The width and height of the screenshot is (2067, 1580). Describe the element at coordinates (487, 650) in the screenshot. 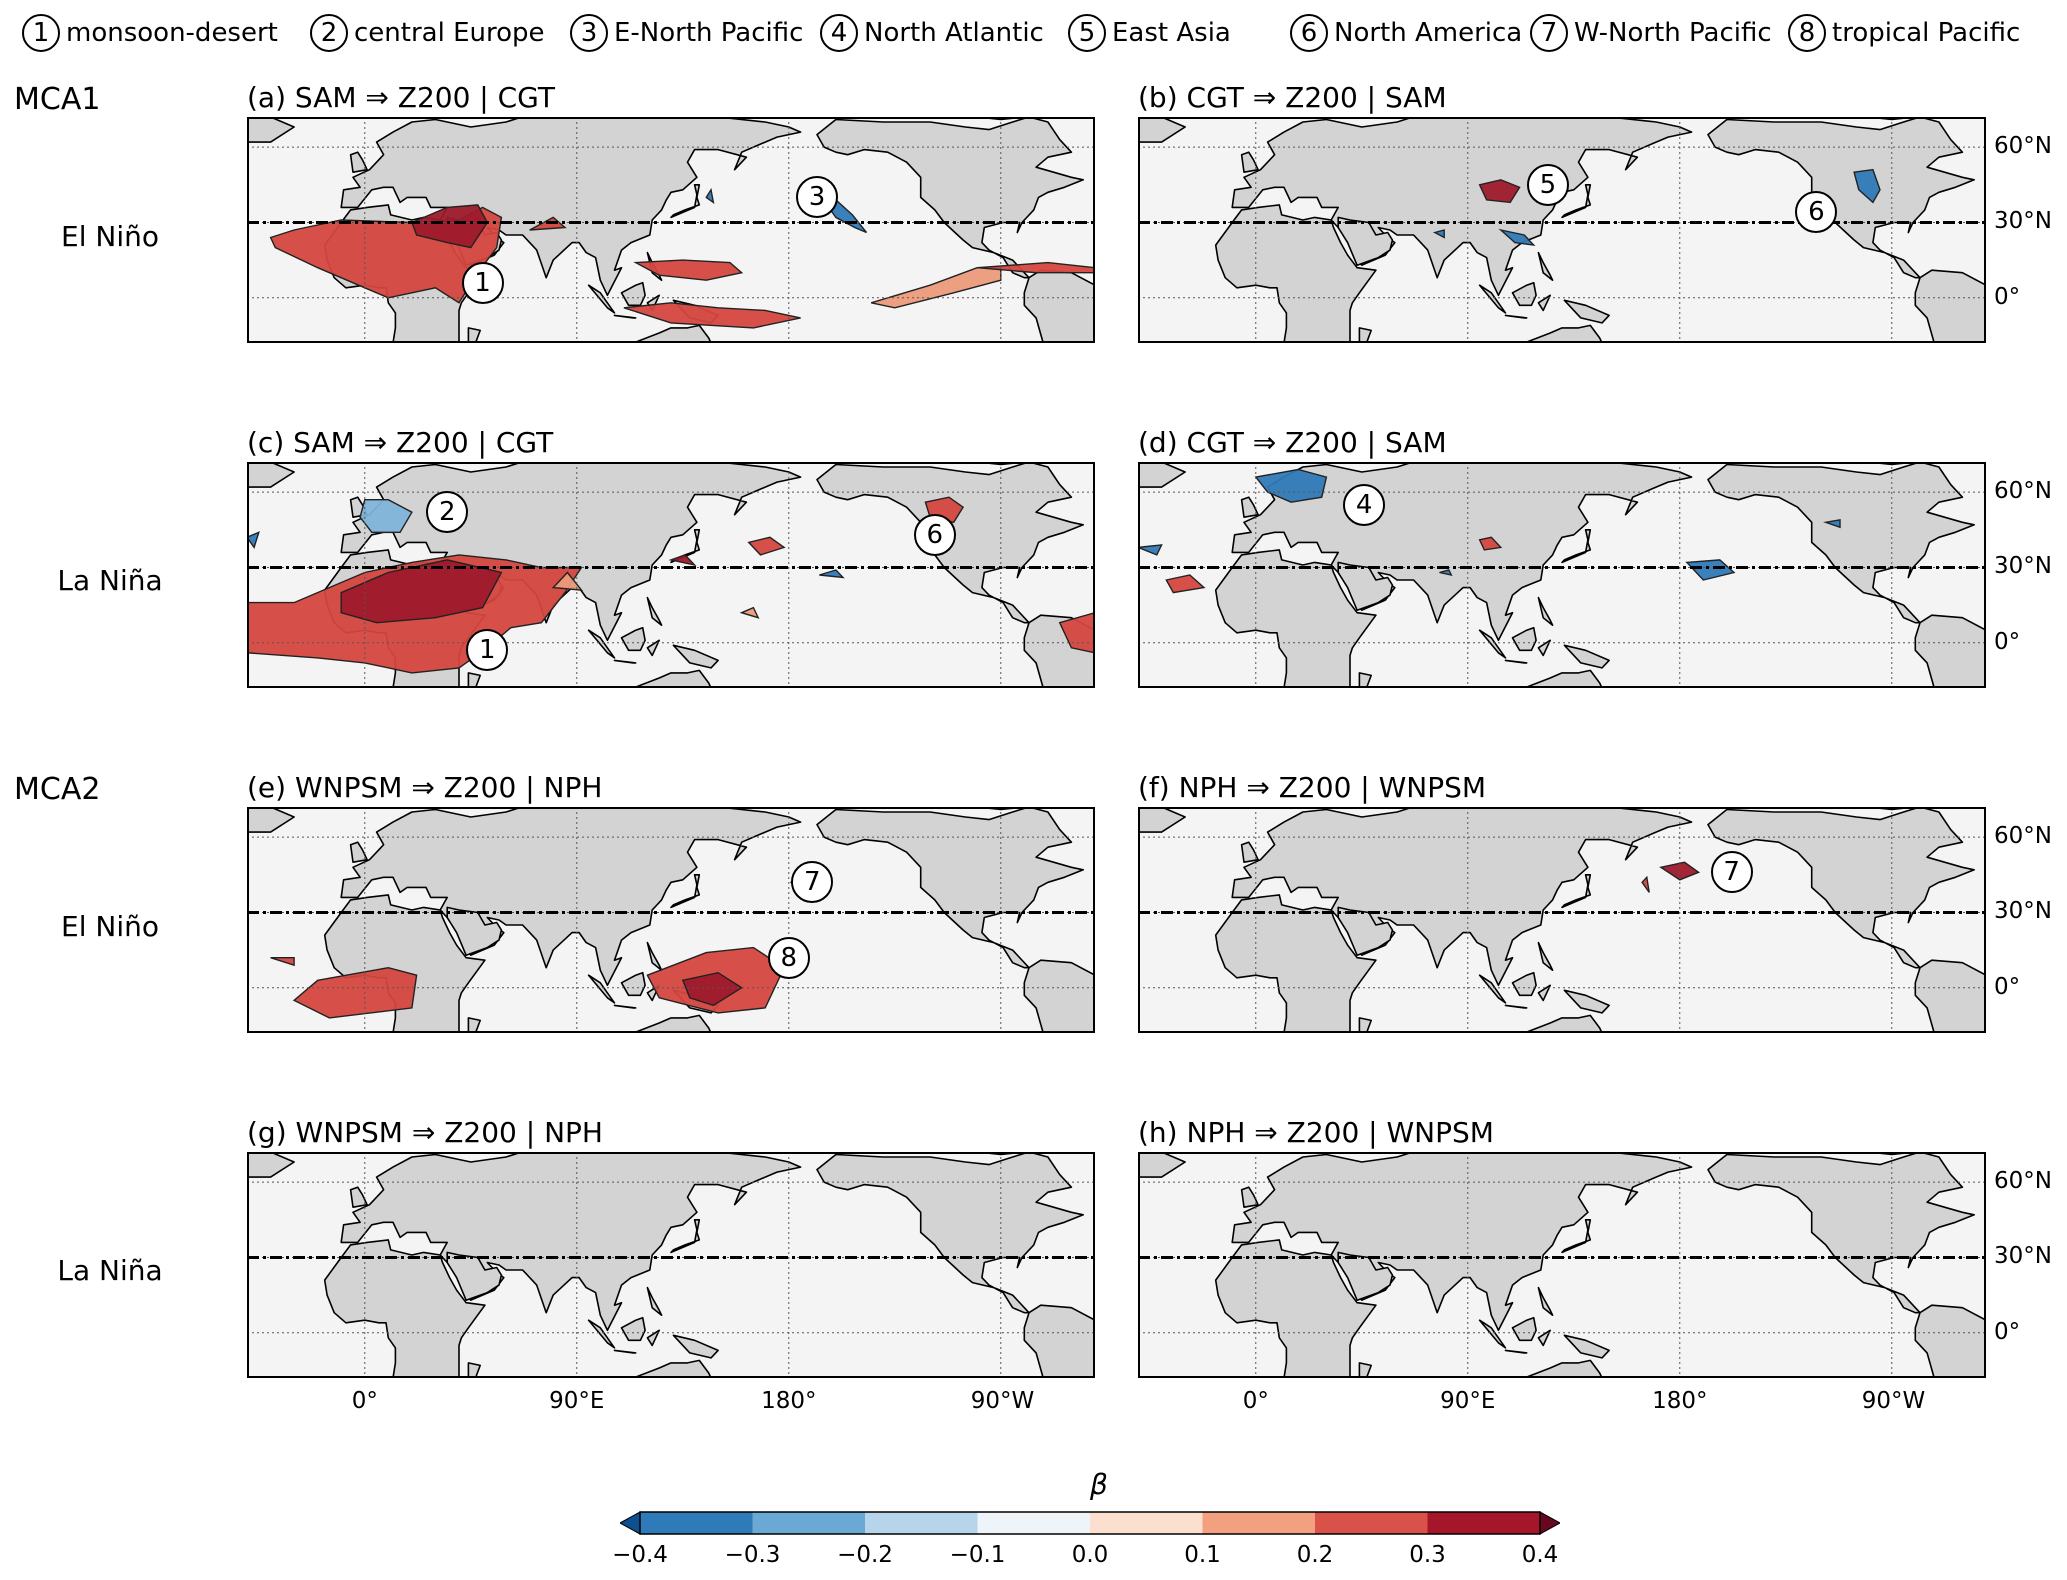

I see `region-marker: 1` at that location.